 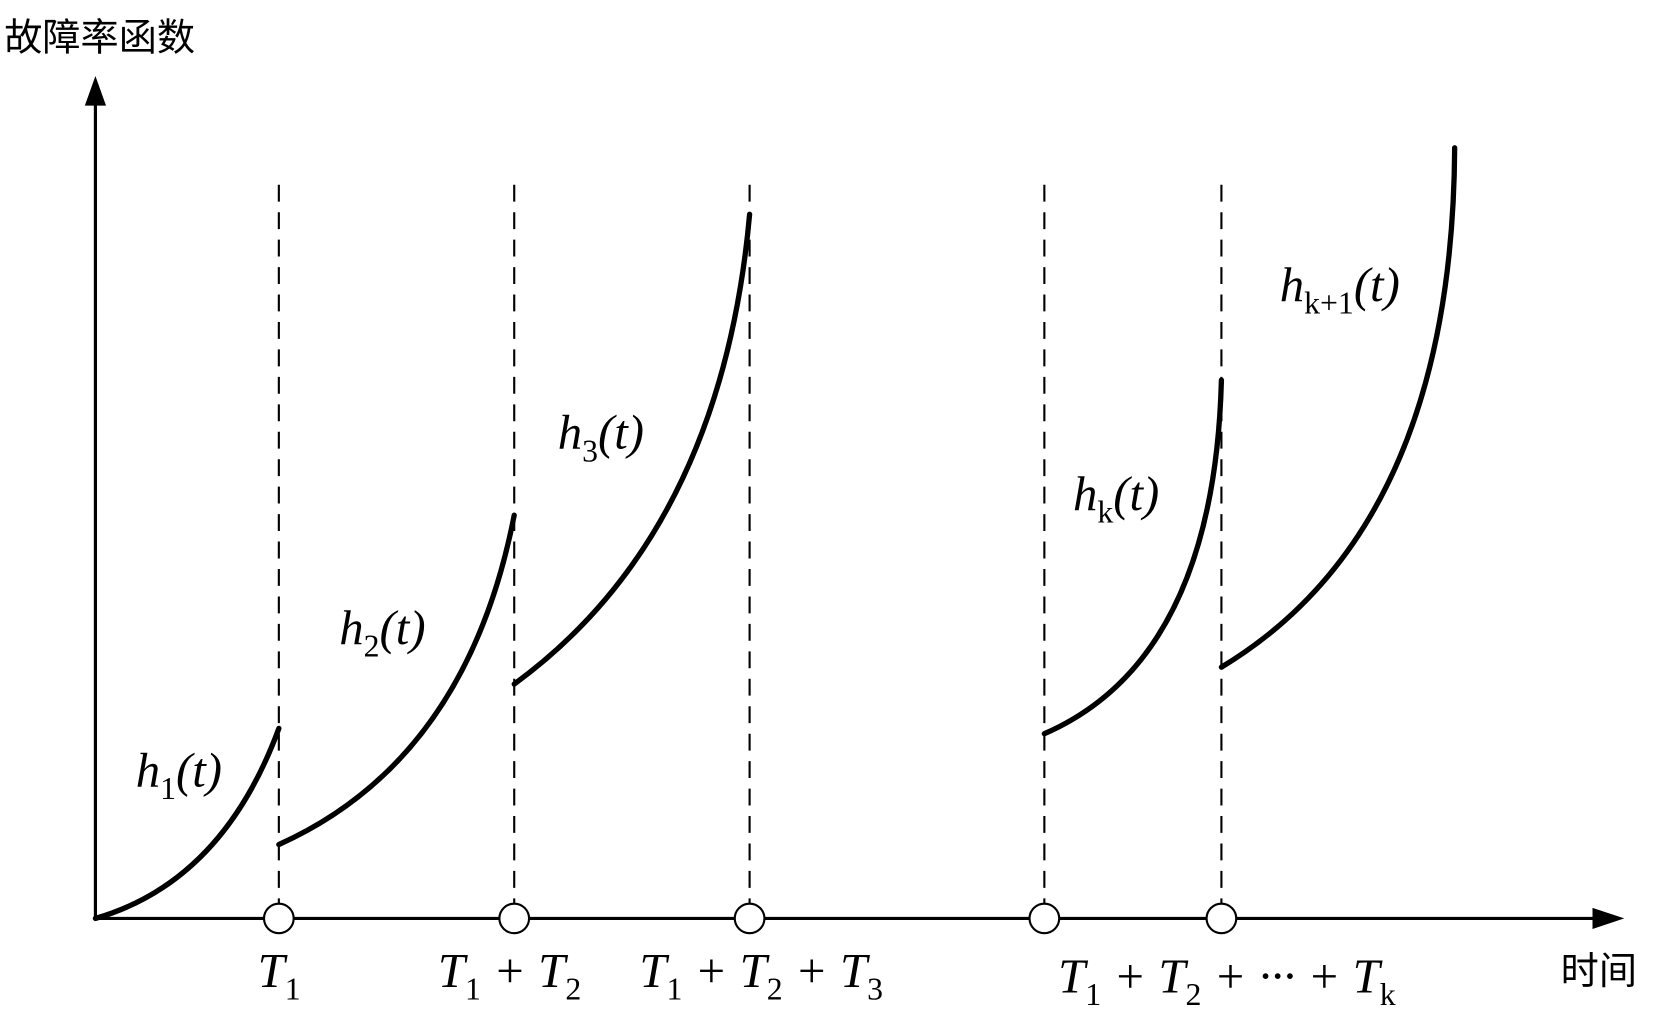 What do you see at coordinates (1599, 971) in the screenshot?
I see `x-axis-label: 时间` at bounding box center [1599, 971].